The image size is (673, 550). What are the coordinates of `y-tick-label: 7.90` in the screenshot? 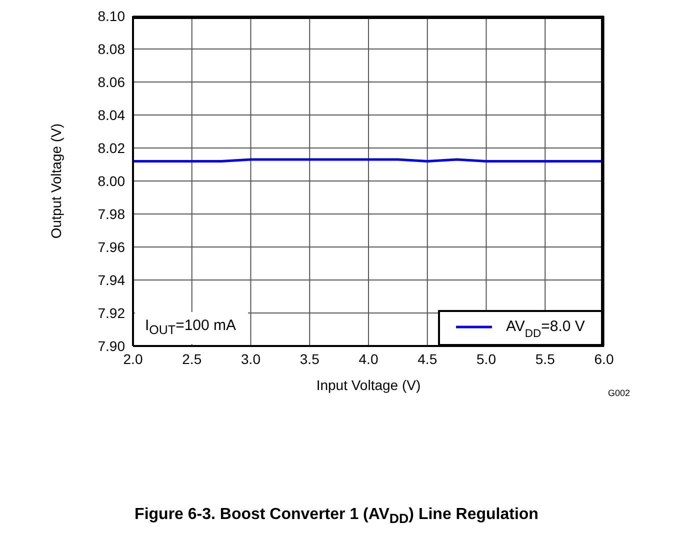 It's located at (112, 346).